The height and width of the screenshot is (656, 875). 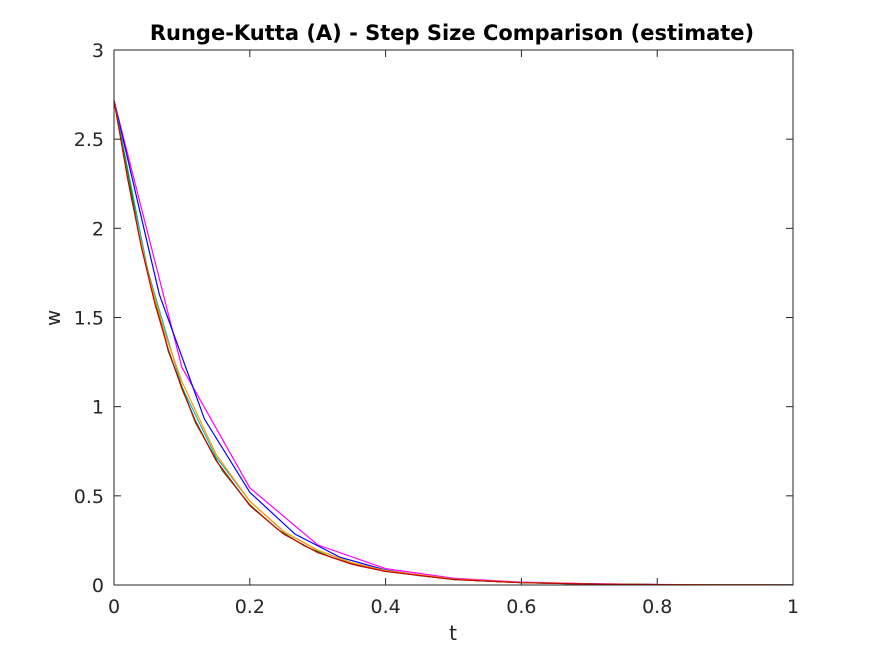 I want to click on x-tick-label-5: 1, so click(x=793, y=607).